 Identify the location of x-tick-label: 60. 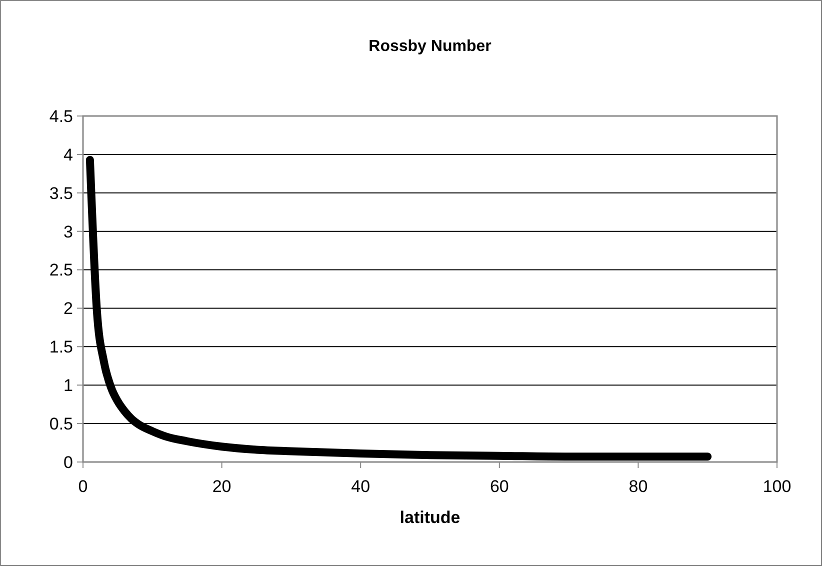
(499, 486).